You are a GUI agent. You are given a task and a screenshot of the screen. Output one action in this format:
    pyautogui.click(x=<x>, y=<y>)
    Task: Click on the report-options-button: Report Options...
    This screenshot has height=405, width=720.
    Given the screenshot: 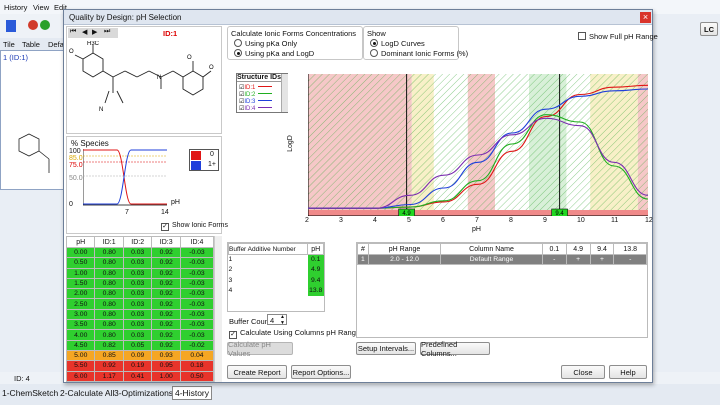 What is the action you would take?
    pyautogui.click(x=321, y=372)
    